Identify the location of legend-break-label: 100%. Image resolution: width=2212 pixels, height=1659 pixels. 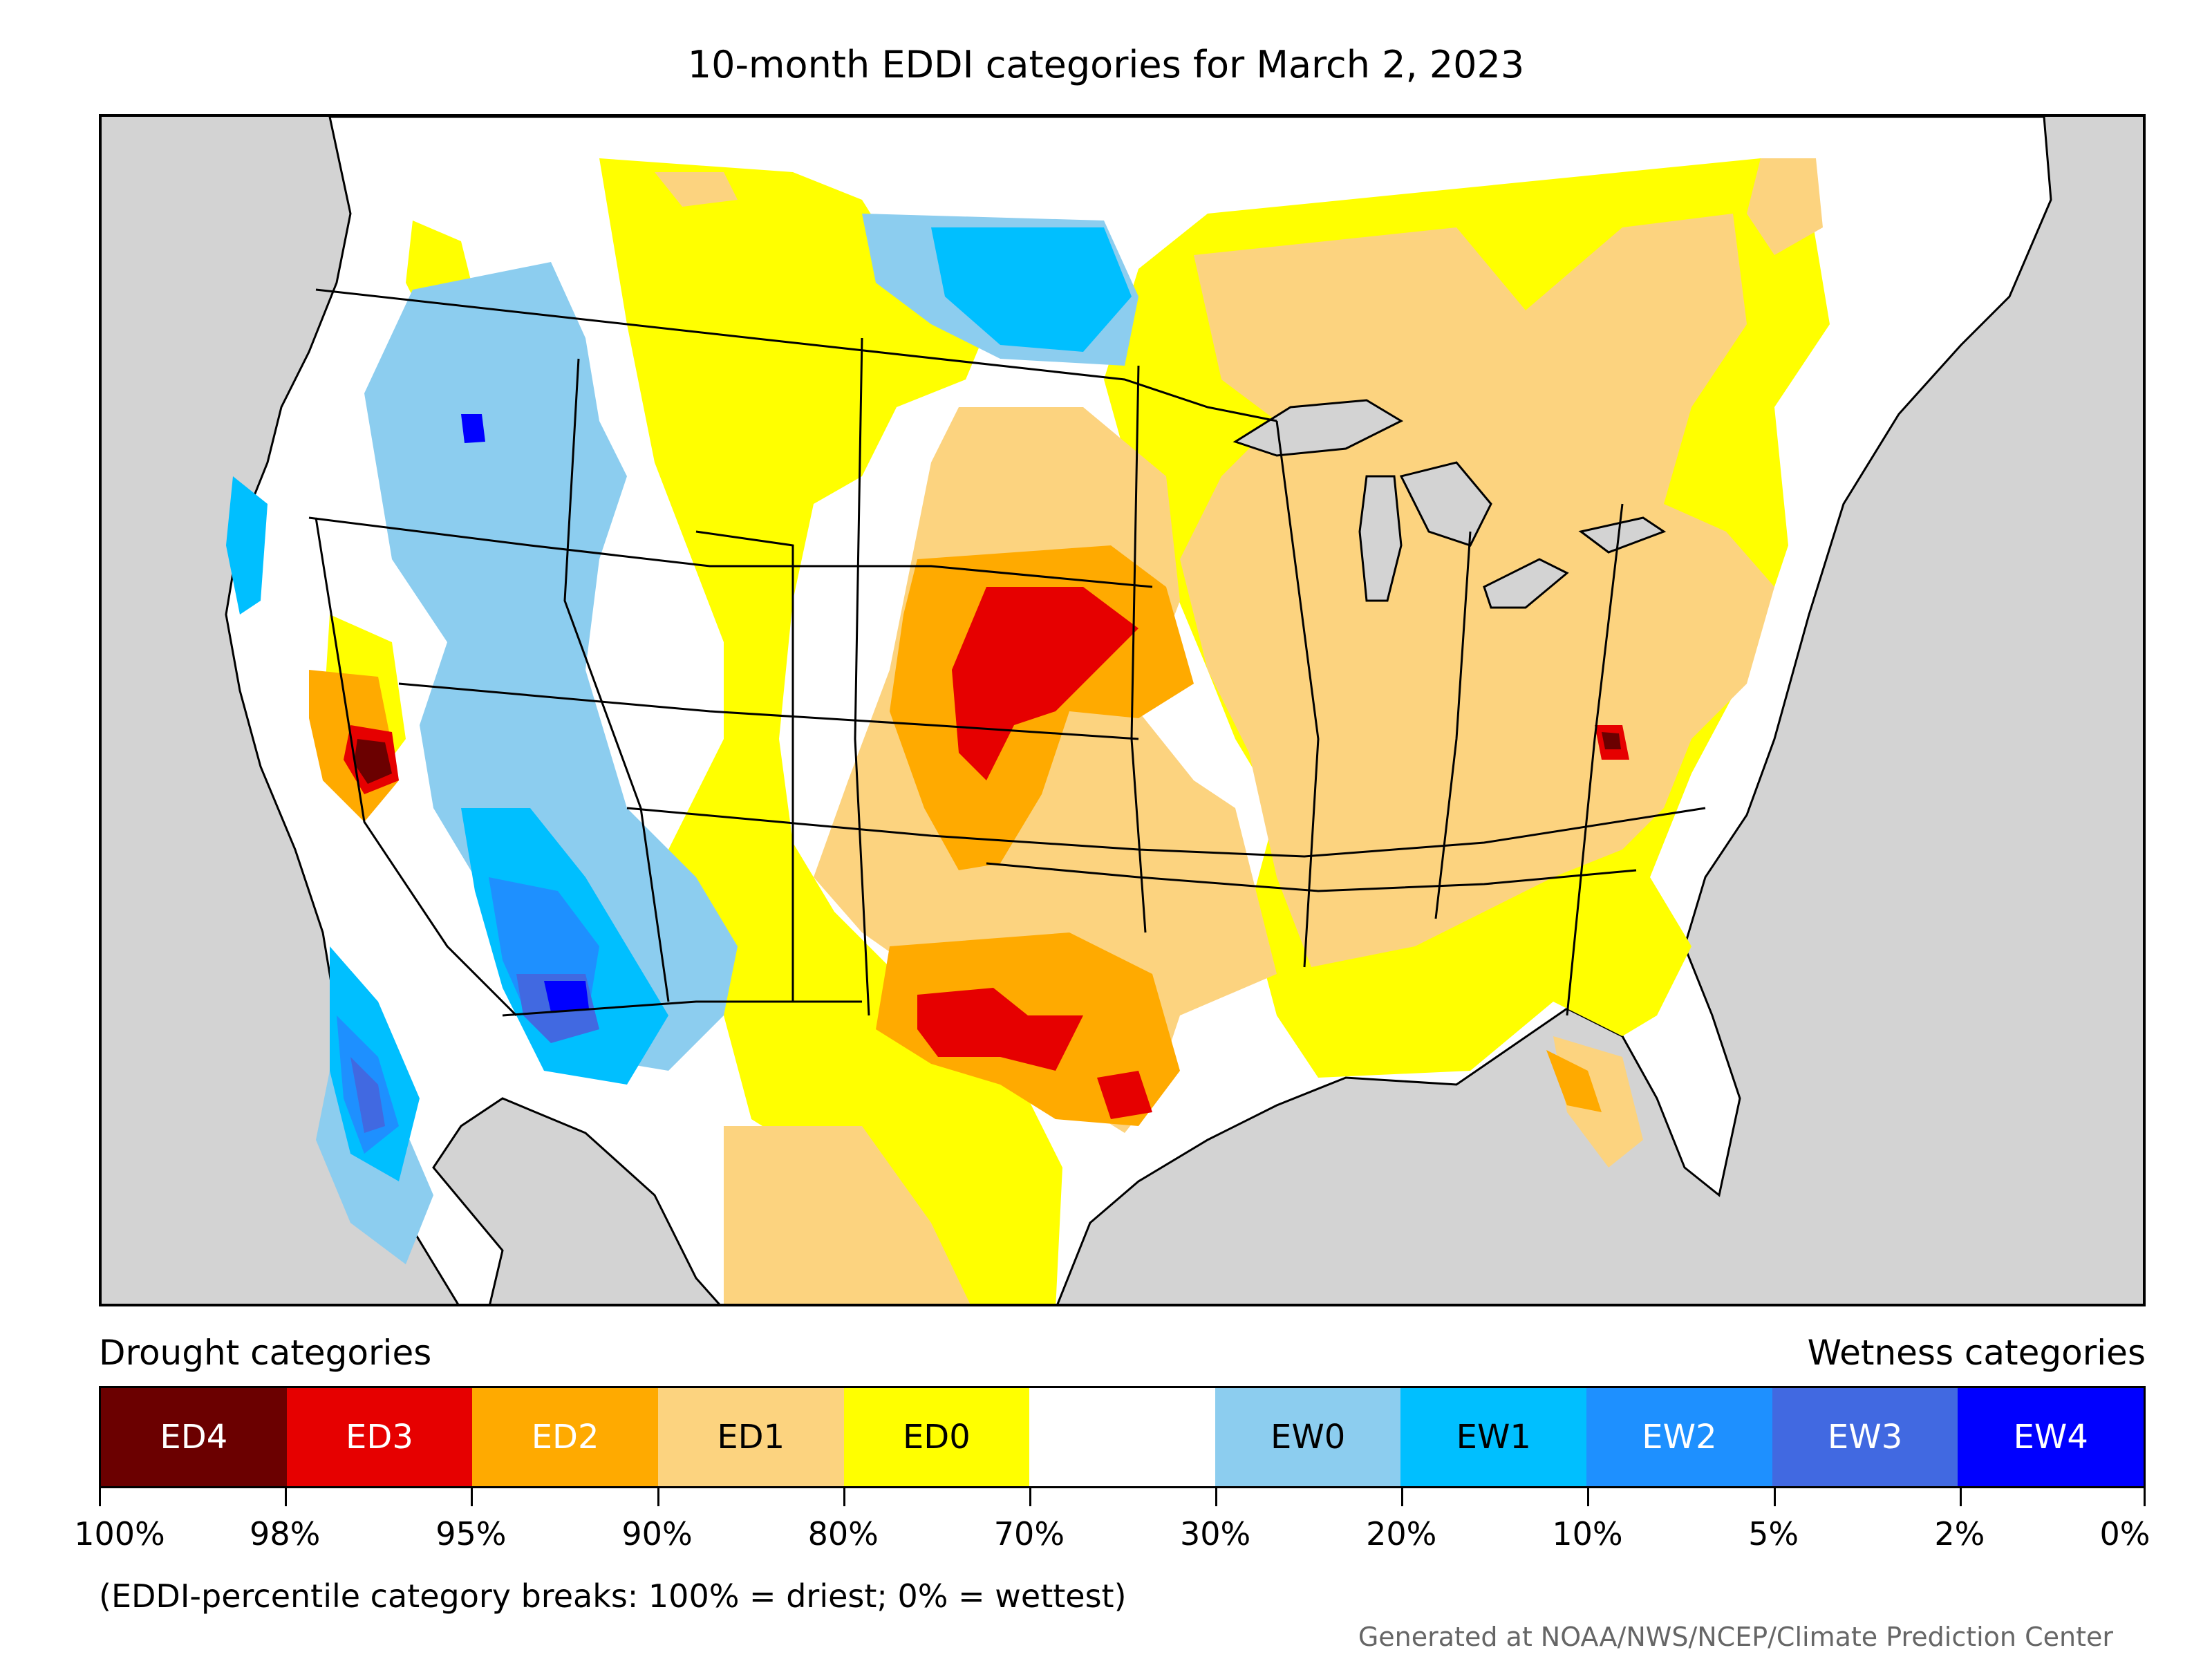
(119, 1534).